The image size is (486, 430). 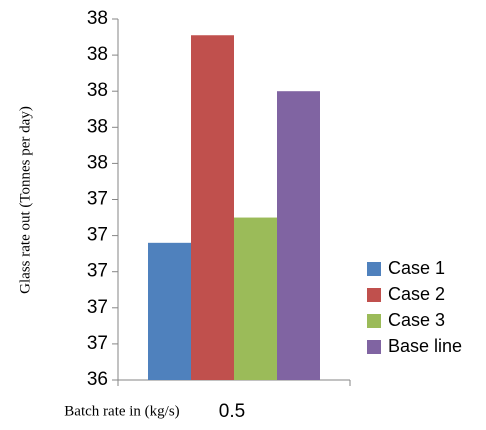 I want to click on legend-label: Case 1, so click(x=416, y=268).